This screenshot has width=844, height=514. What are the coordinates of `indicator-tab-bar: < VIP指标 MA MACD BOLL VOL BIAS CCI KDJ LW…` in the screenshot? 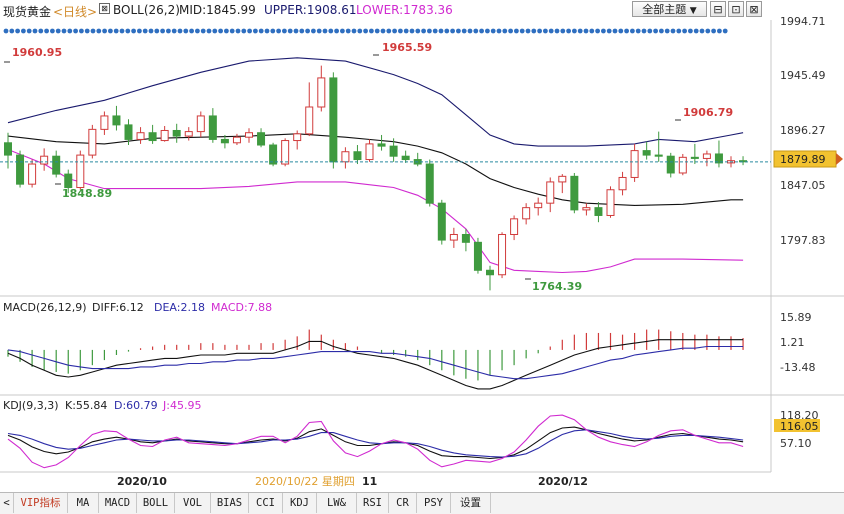 It's located at (422, 503).